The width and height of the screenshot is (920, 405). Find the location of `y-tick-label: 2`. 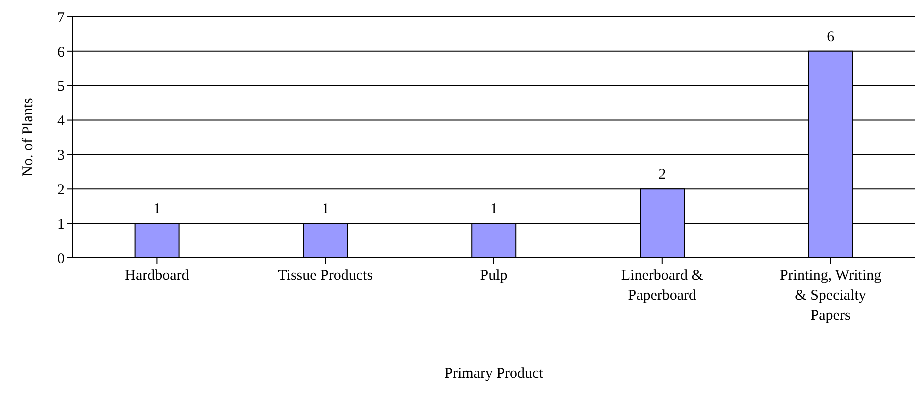

y-tick-label: 2 is located at coordinates (61, 190).